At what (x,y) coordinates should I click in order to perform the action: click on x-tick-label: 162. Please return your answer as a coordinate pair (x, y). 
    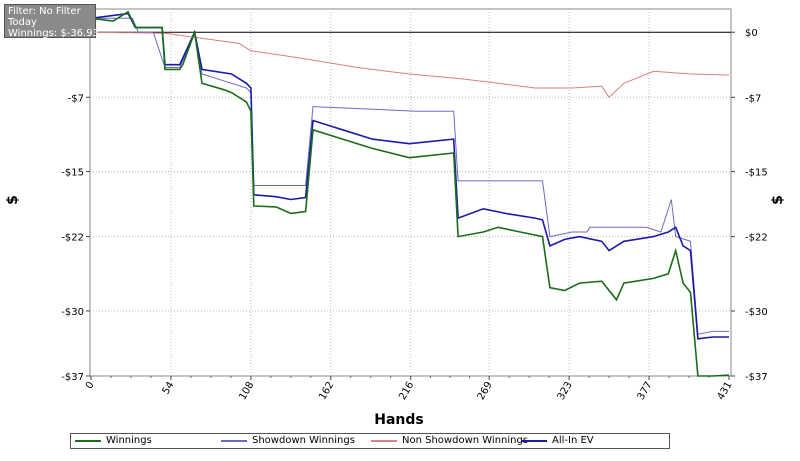
    Looking at the image, I should click on (326, 391).